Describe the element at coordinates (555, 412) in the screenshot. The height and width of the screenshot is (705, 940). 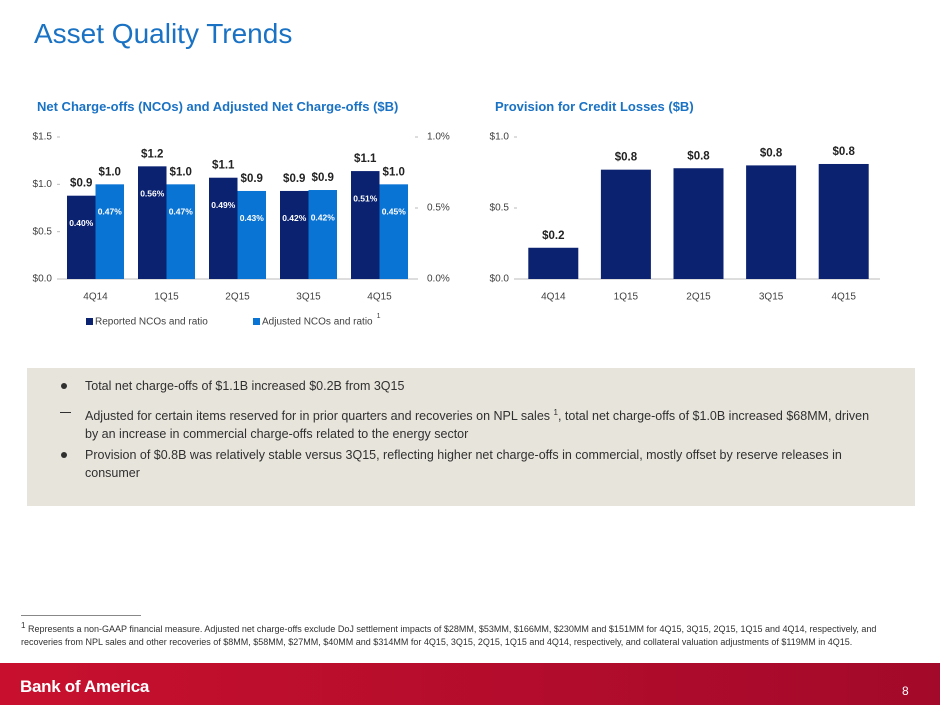
I see `footnote-ref: 1` at that location.